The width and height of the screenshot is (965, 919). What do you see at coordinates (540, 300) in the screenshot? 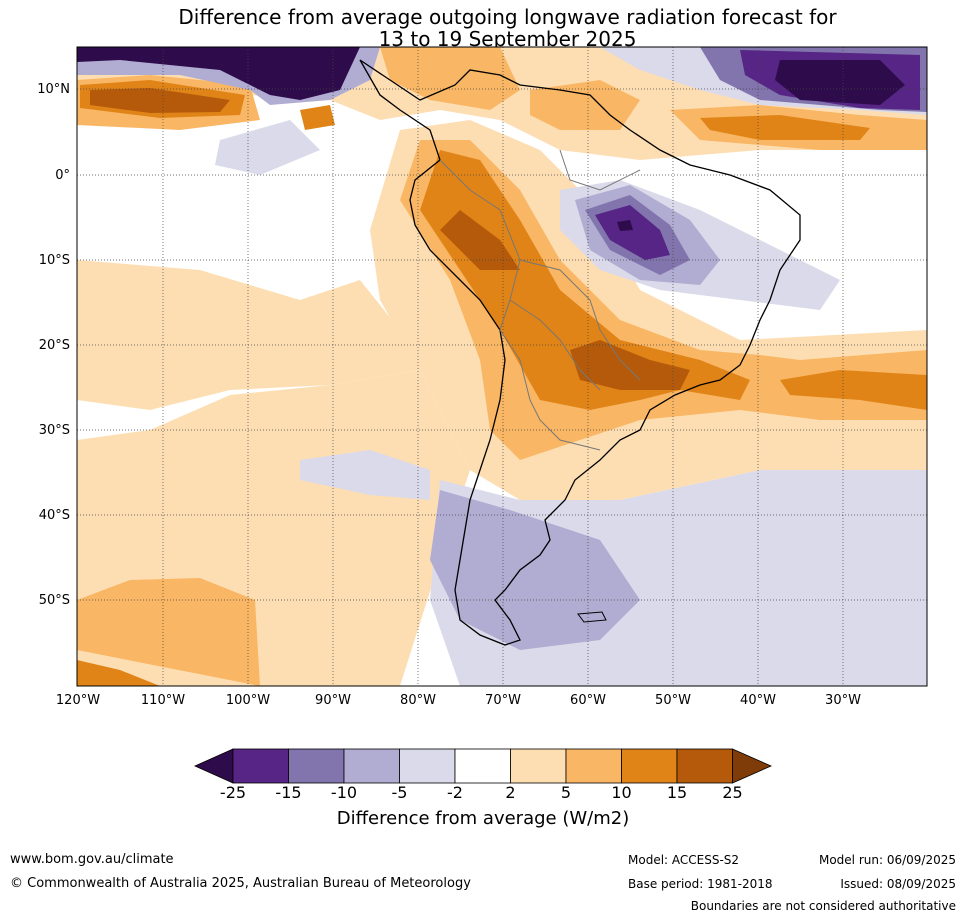
I see `country-borders` at bounding box center [540, 300].